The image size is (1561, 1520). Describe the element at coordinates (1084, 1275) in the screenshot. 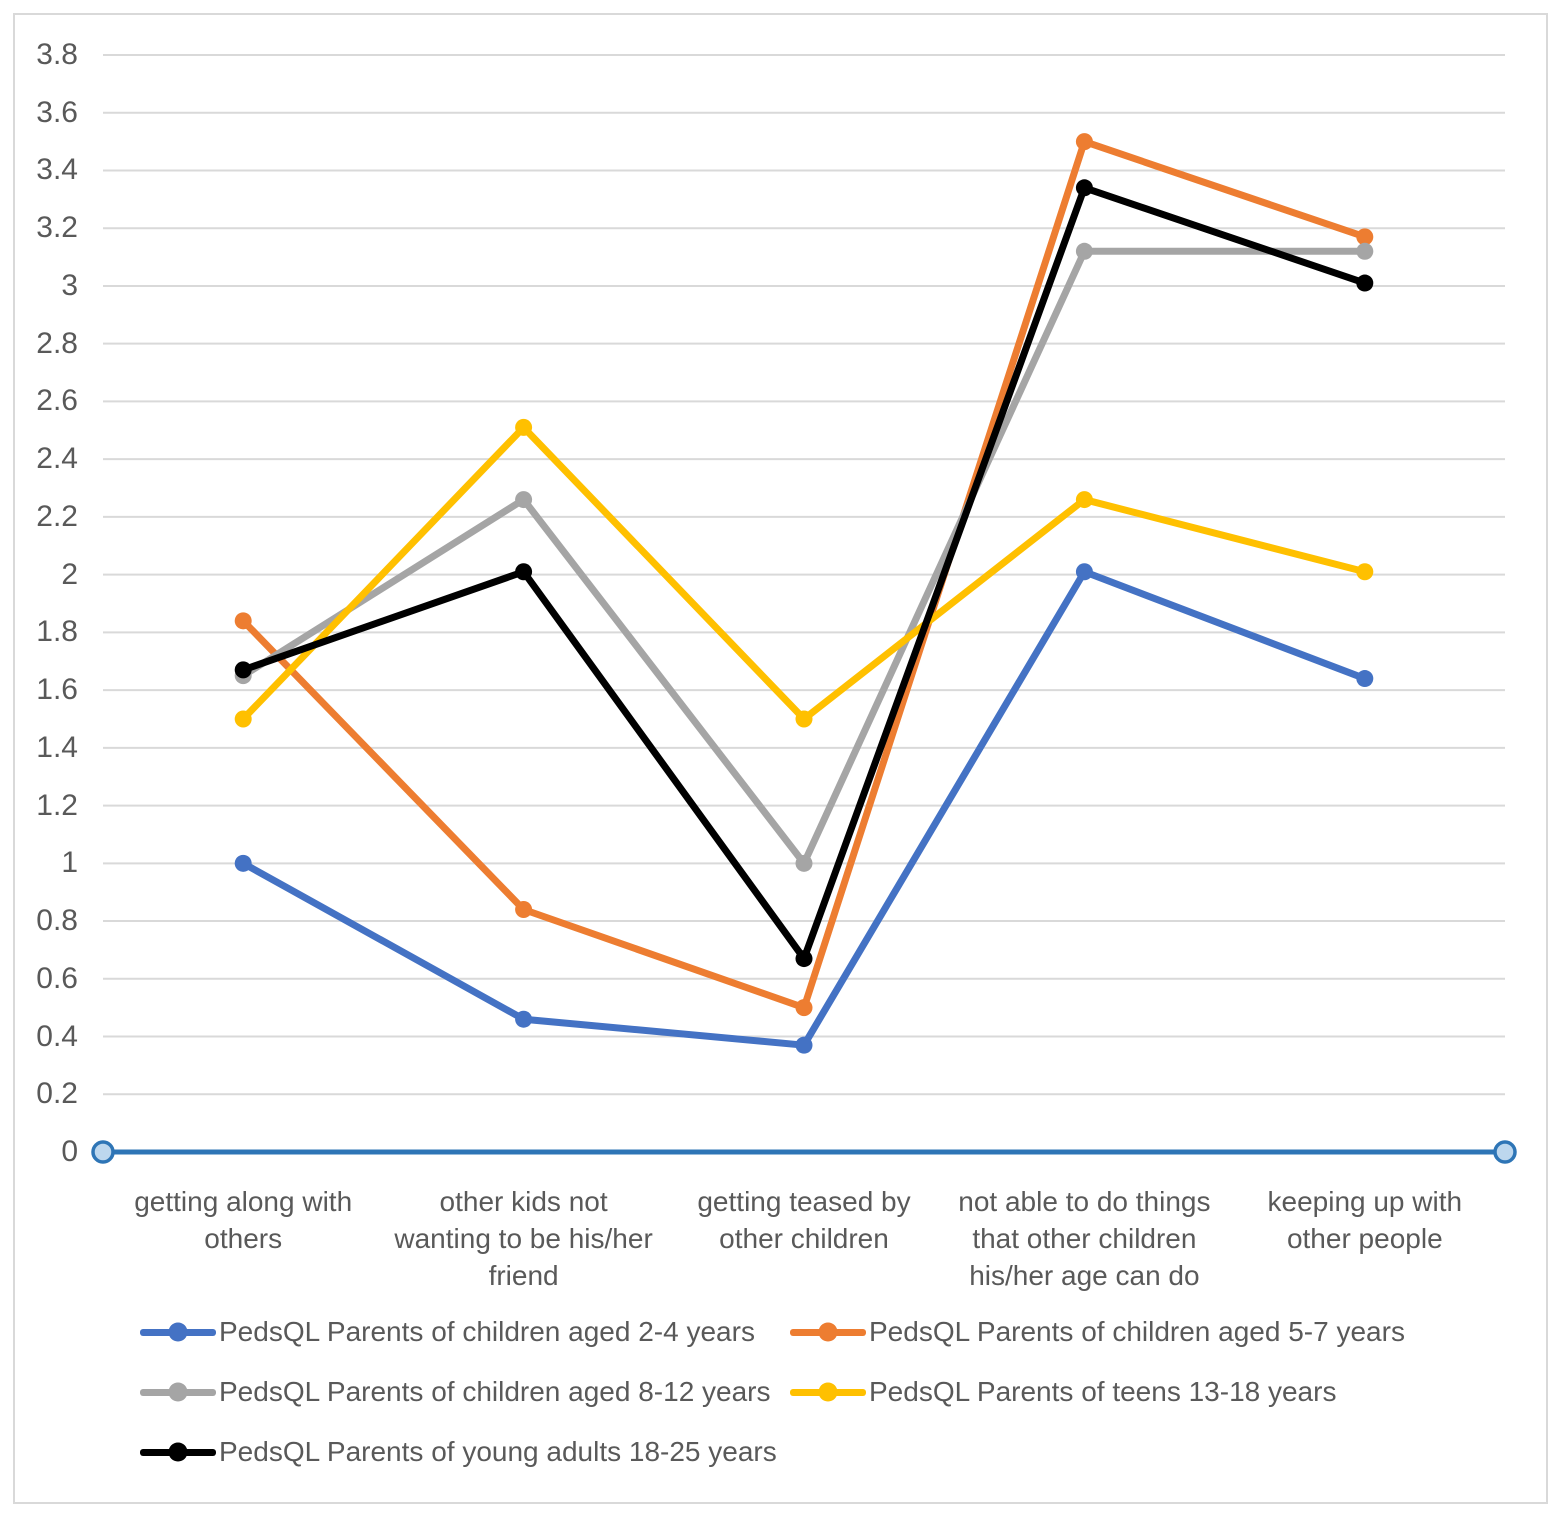

I see `x-axis-category-label-line: his/her age can do` at that location.